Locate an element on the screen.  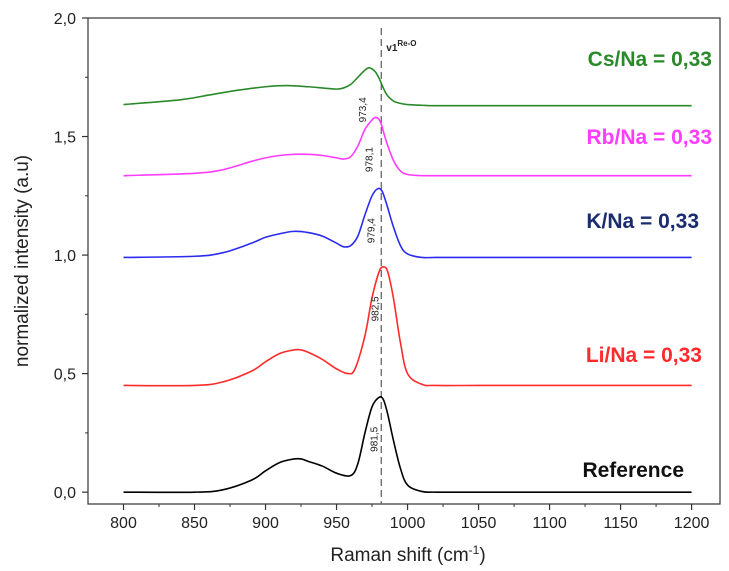
x-tick-labels: 800 850 900 950 1000 1050 1100 1150 1200 is located at coordinates (409, 523).